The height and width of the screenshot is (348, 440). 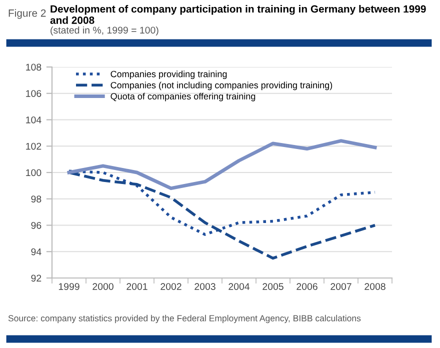 What do you see at coordinates (34, 146) in the screenshot?
I see `y-tick-label: 102` at bounding box center [34, 146].